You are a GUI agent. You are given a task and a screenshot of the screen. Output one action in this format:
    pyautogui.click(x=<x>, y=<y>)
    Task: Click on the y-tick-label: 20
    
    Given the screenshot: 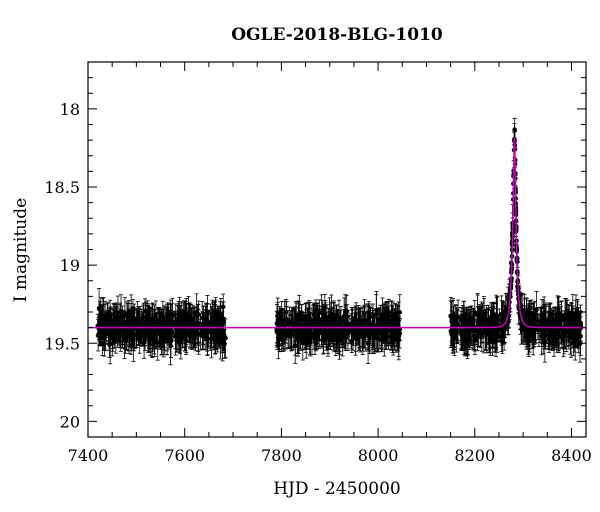 What is the action you would take?
    pyautogui.click(x=70, y=421)
    